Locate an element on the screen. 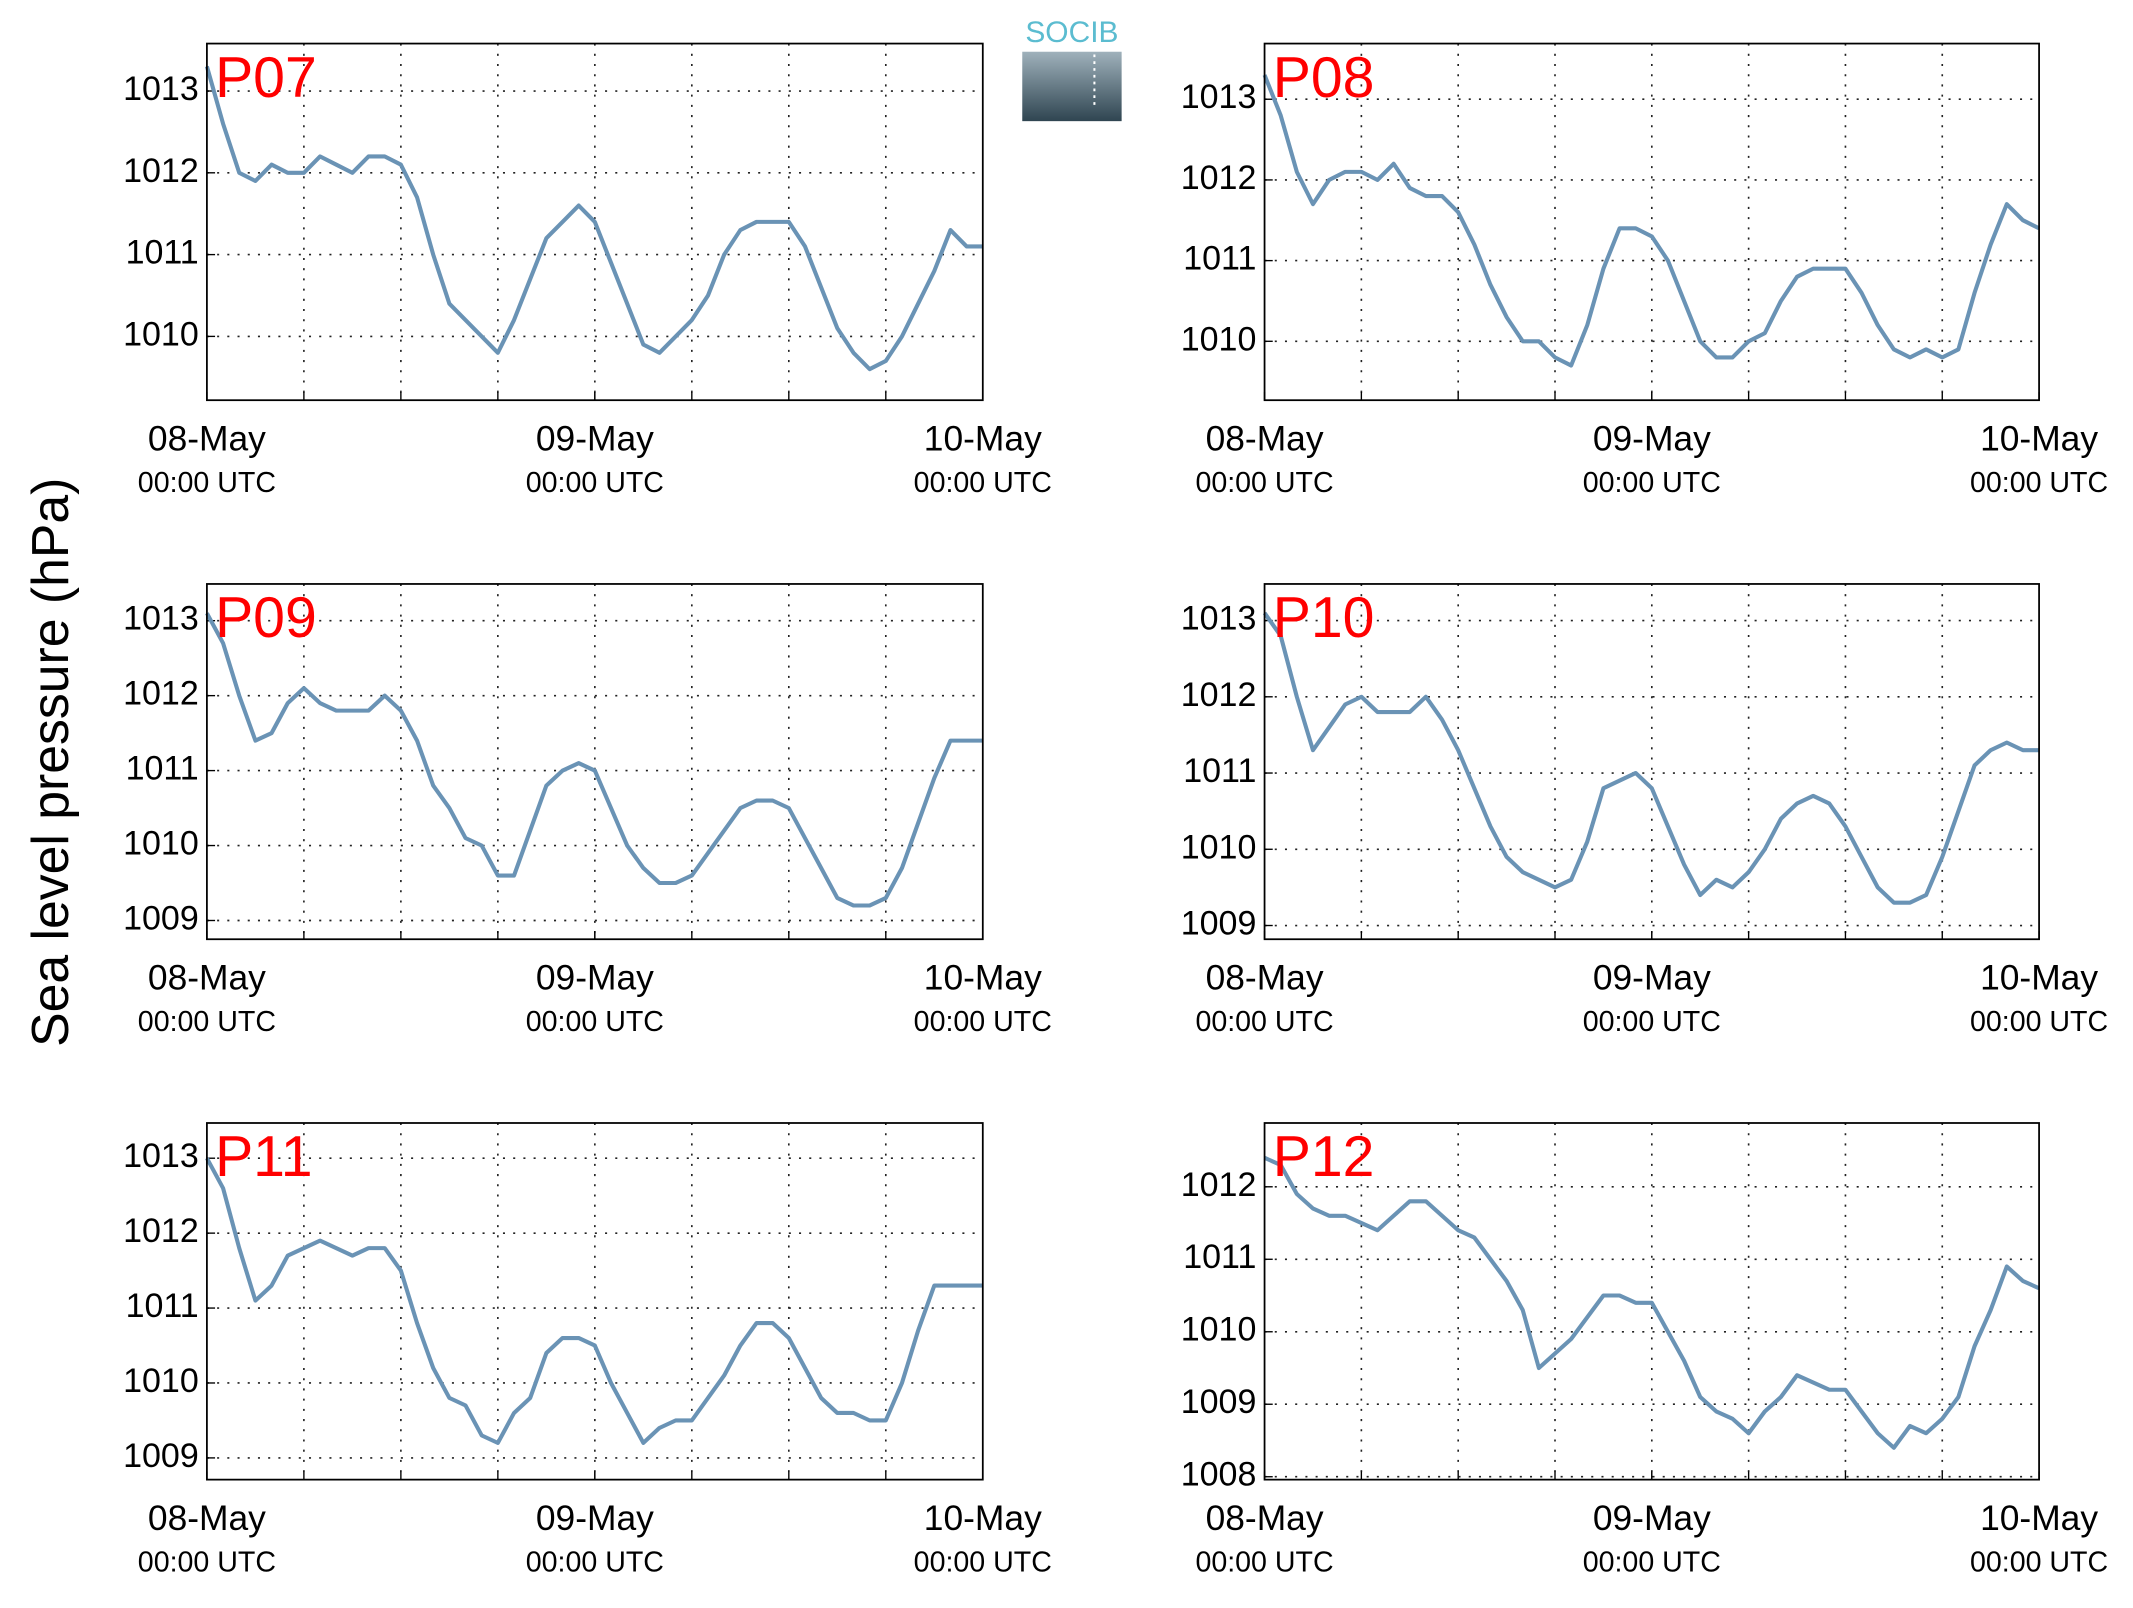 The height and width of the screenshot is (1608, 2133). panel-title: P11 is located at coordinates (263, 1157).